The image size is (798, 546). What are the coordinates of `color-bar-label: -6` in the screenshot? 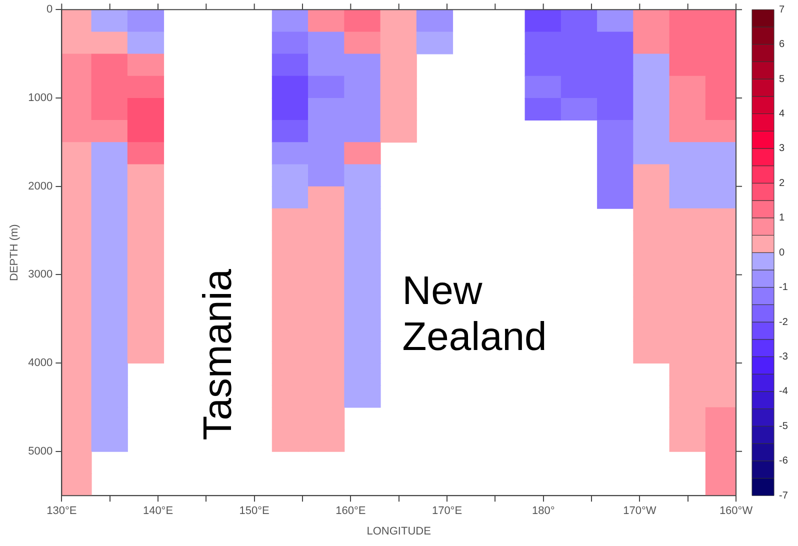 It's located at (783, 461).